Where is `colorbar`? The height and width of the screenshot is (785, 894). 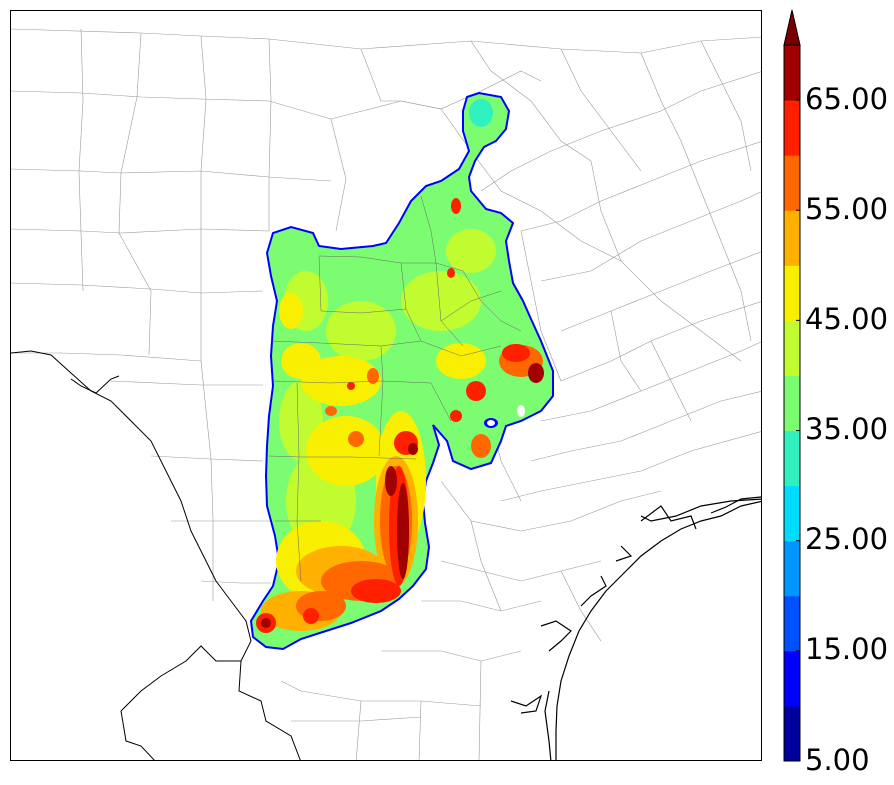 colorbar is located at coordinates (792, 385).